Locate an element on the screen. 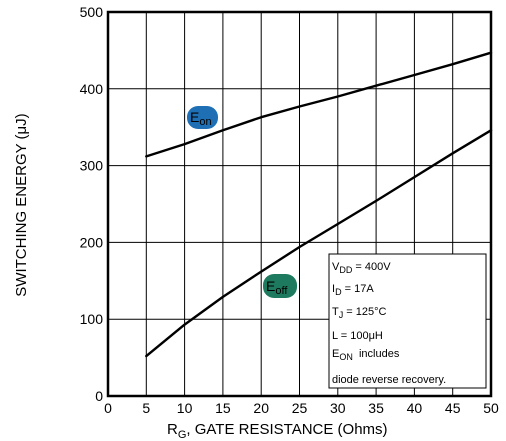  eon-label-sub: on is located at coordinates (205, 122).